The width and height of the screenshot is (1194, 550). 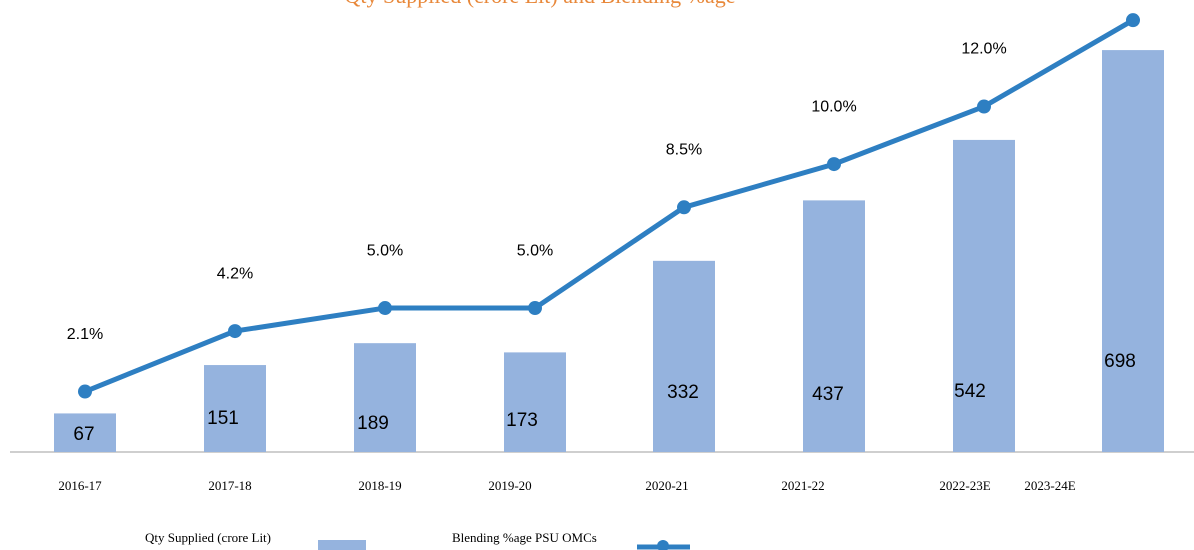 What do you see at coordinates (1120, 361) in the screenshot?
I see `bar-label: 698` at bounding box center [1120, 361].